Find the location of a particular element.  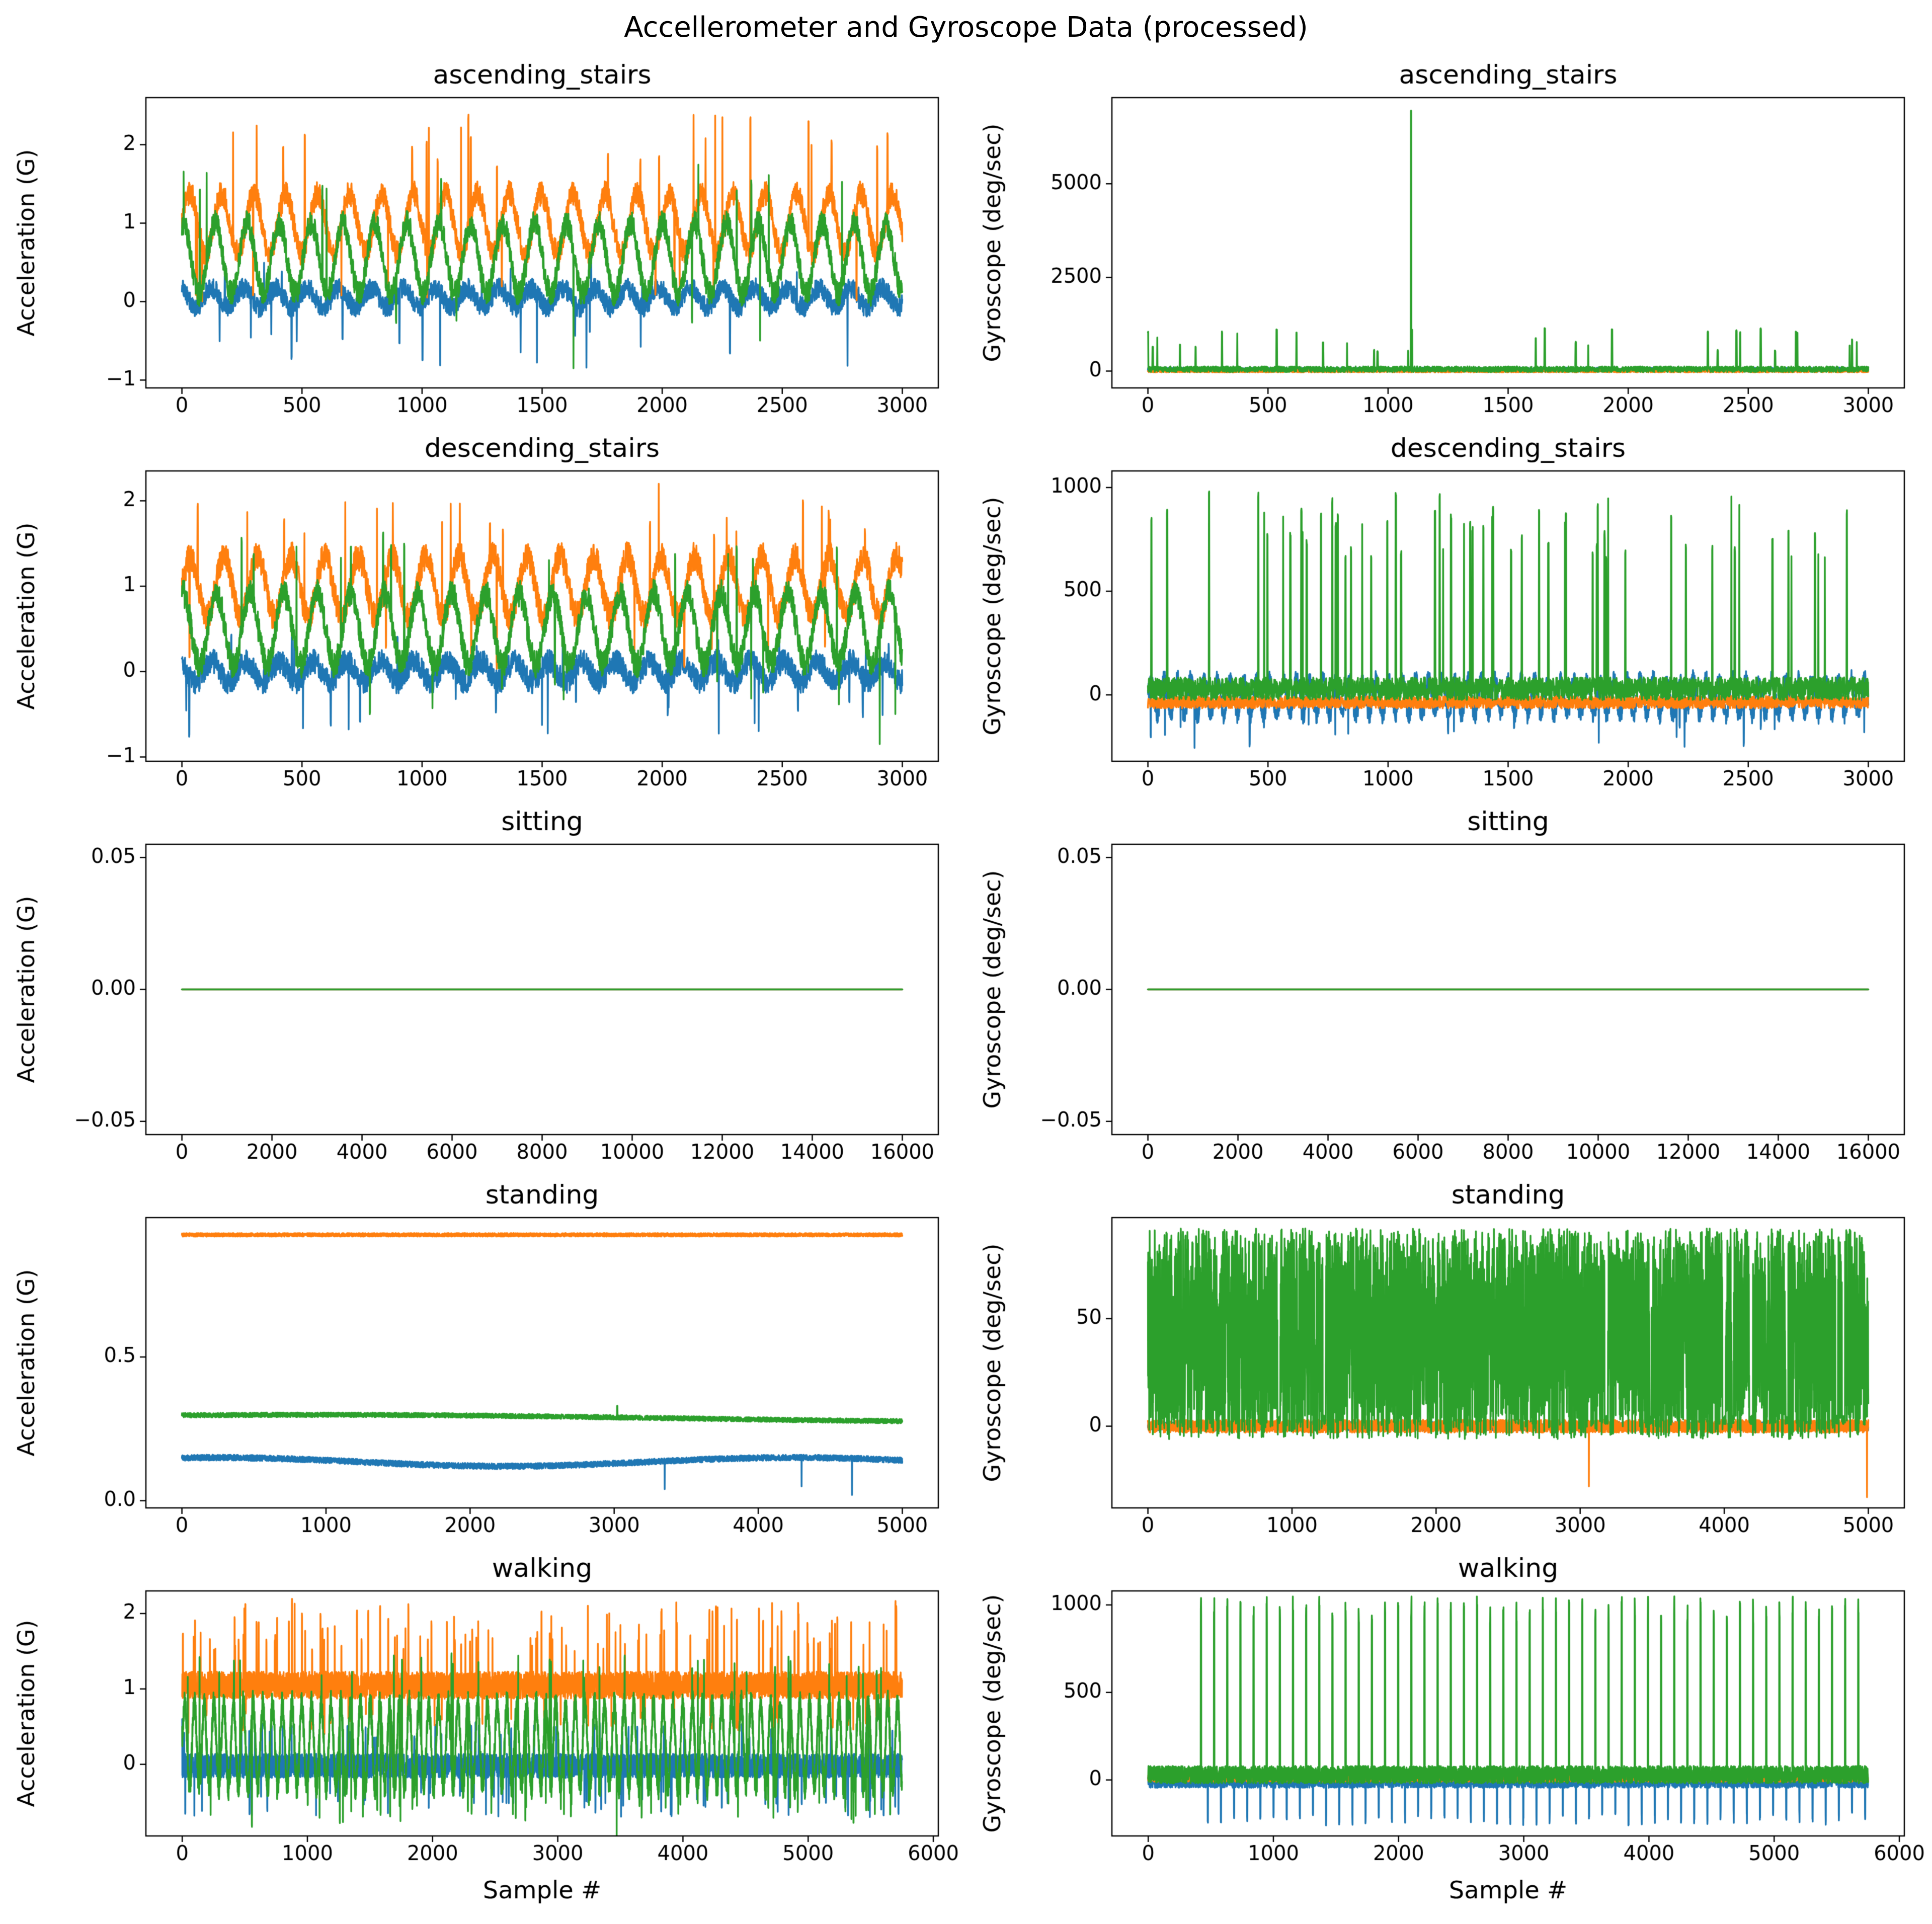

subplot-standing-acceleration is located at coordinates (483, 1359).